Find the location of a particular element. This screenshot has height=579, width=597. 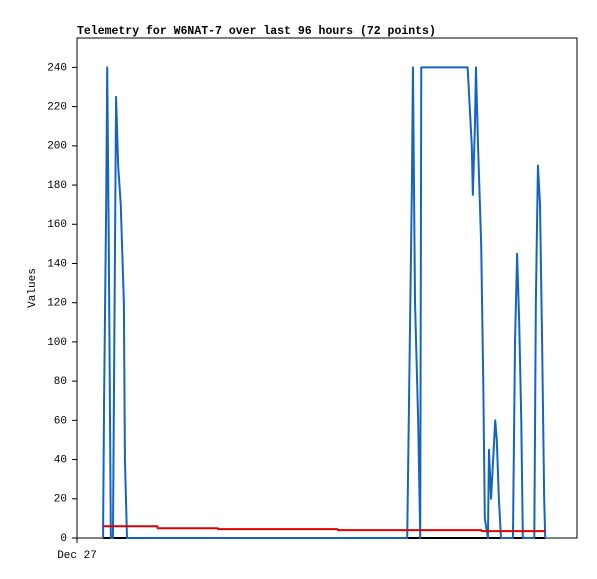

series-line is located at coordinates (324, 529).